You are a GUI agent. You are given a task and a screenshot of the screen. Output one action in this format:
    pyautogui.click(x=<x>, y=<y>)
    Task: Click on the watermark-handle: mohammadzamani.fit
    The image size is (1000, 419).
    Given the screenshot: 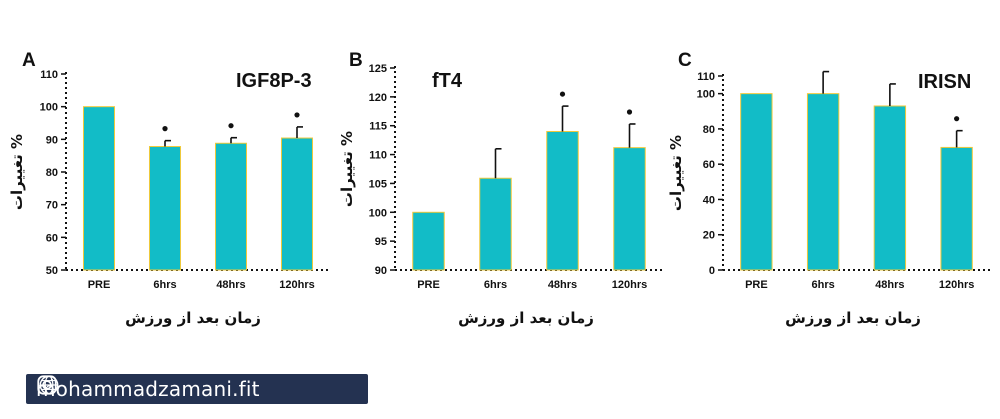 What is the action you would take?
    pyautogui.click(x=148, y=389)
    